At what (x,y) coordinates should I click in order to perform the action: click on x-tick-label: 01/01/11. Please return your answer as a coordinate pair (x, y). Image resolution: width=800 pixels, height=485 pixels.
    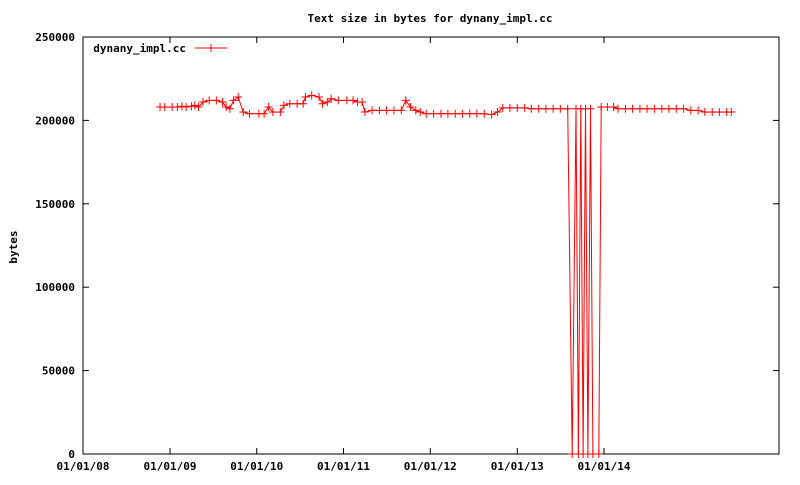
    Looking at the image, I should click on (343, 466).